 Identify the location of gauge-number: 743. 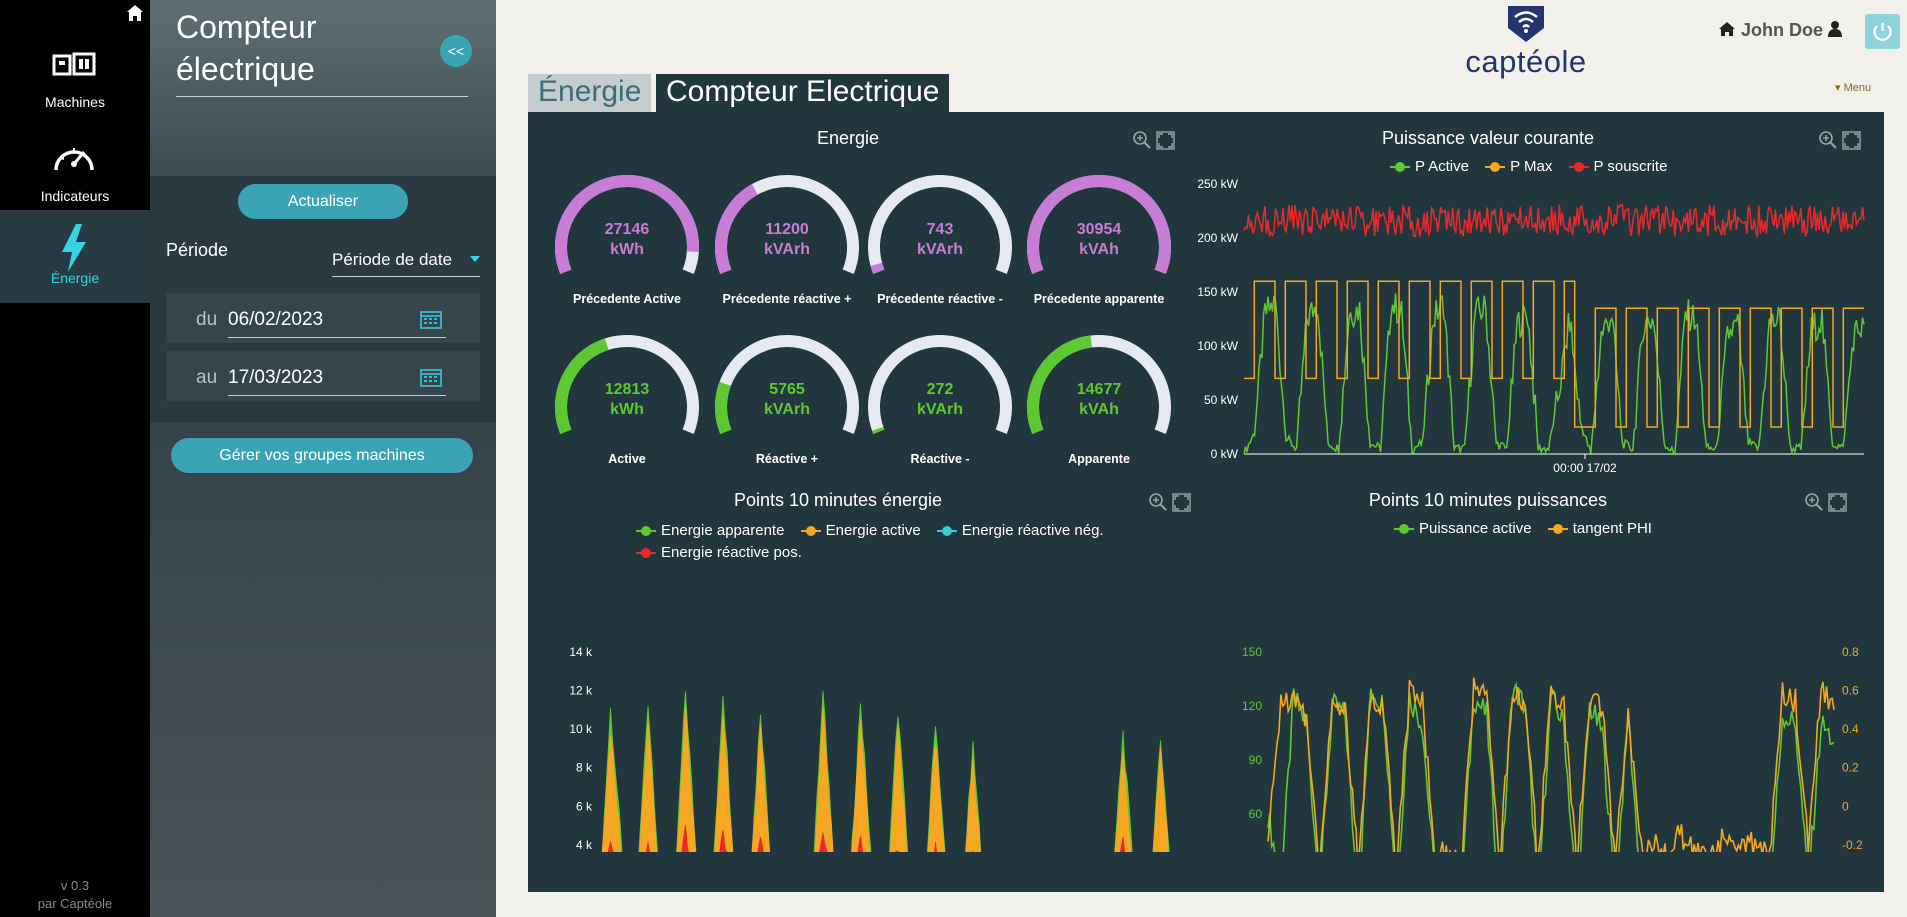
(940, 229).